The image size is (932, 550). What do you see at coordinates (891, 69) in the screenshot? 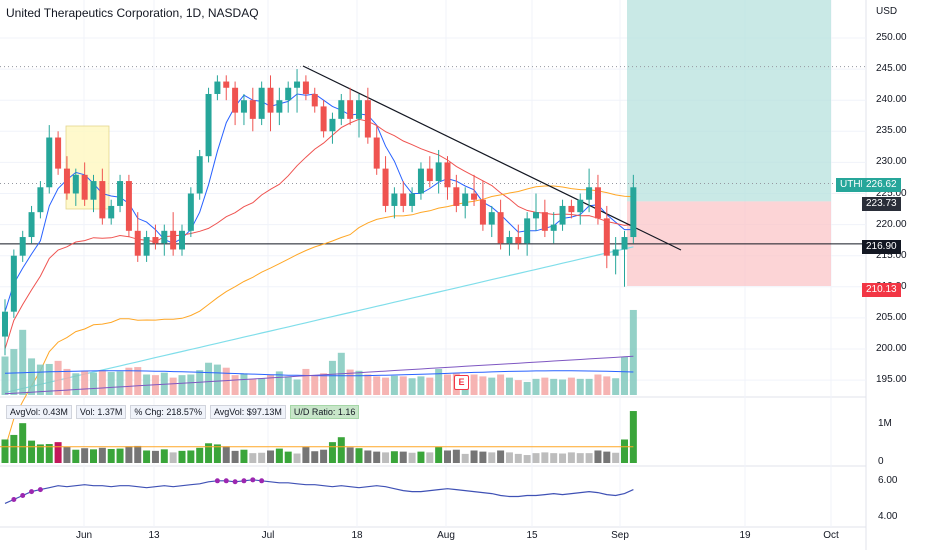
I see `price-tick-label: 245.00` at bounding box center [891, 69].